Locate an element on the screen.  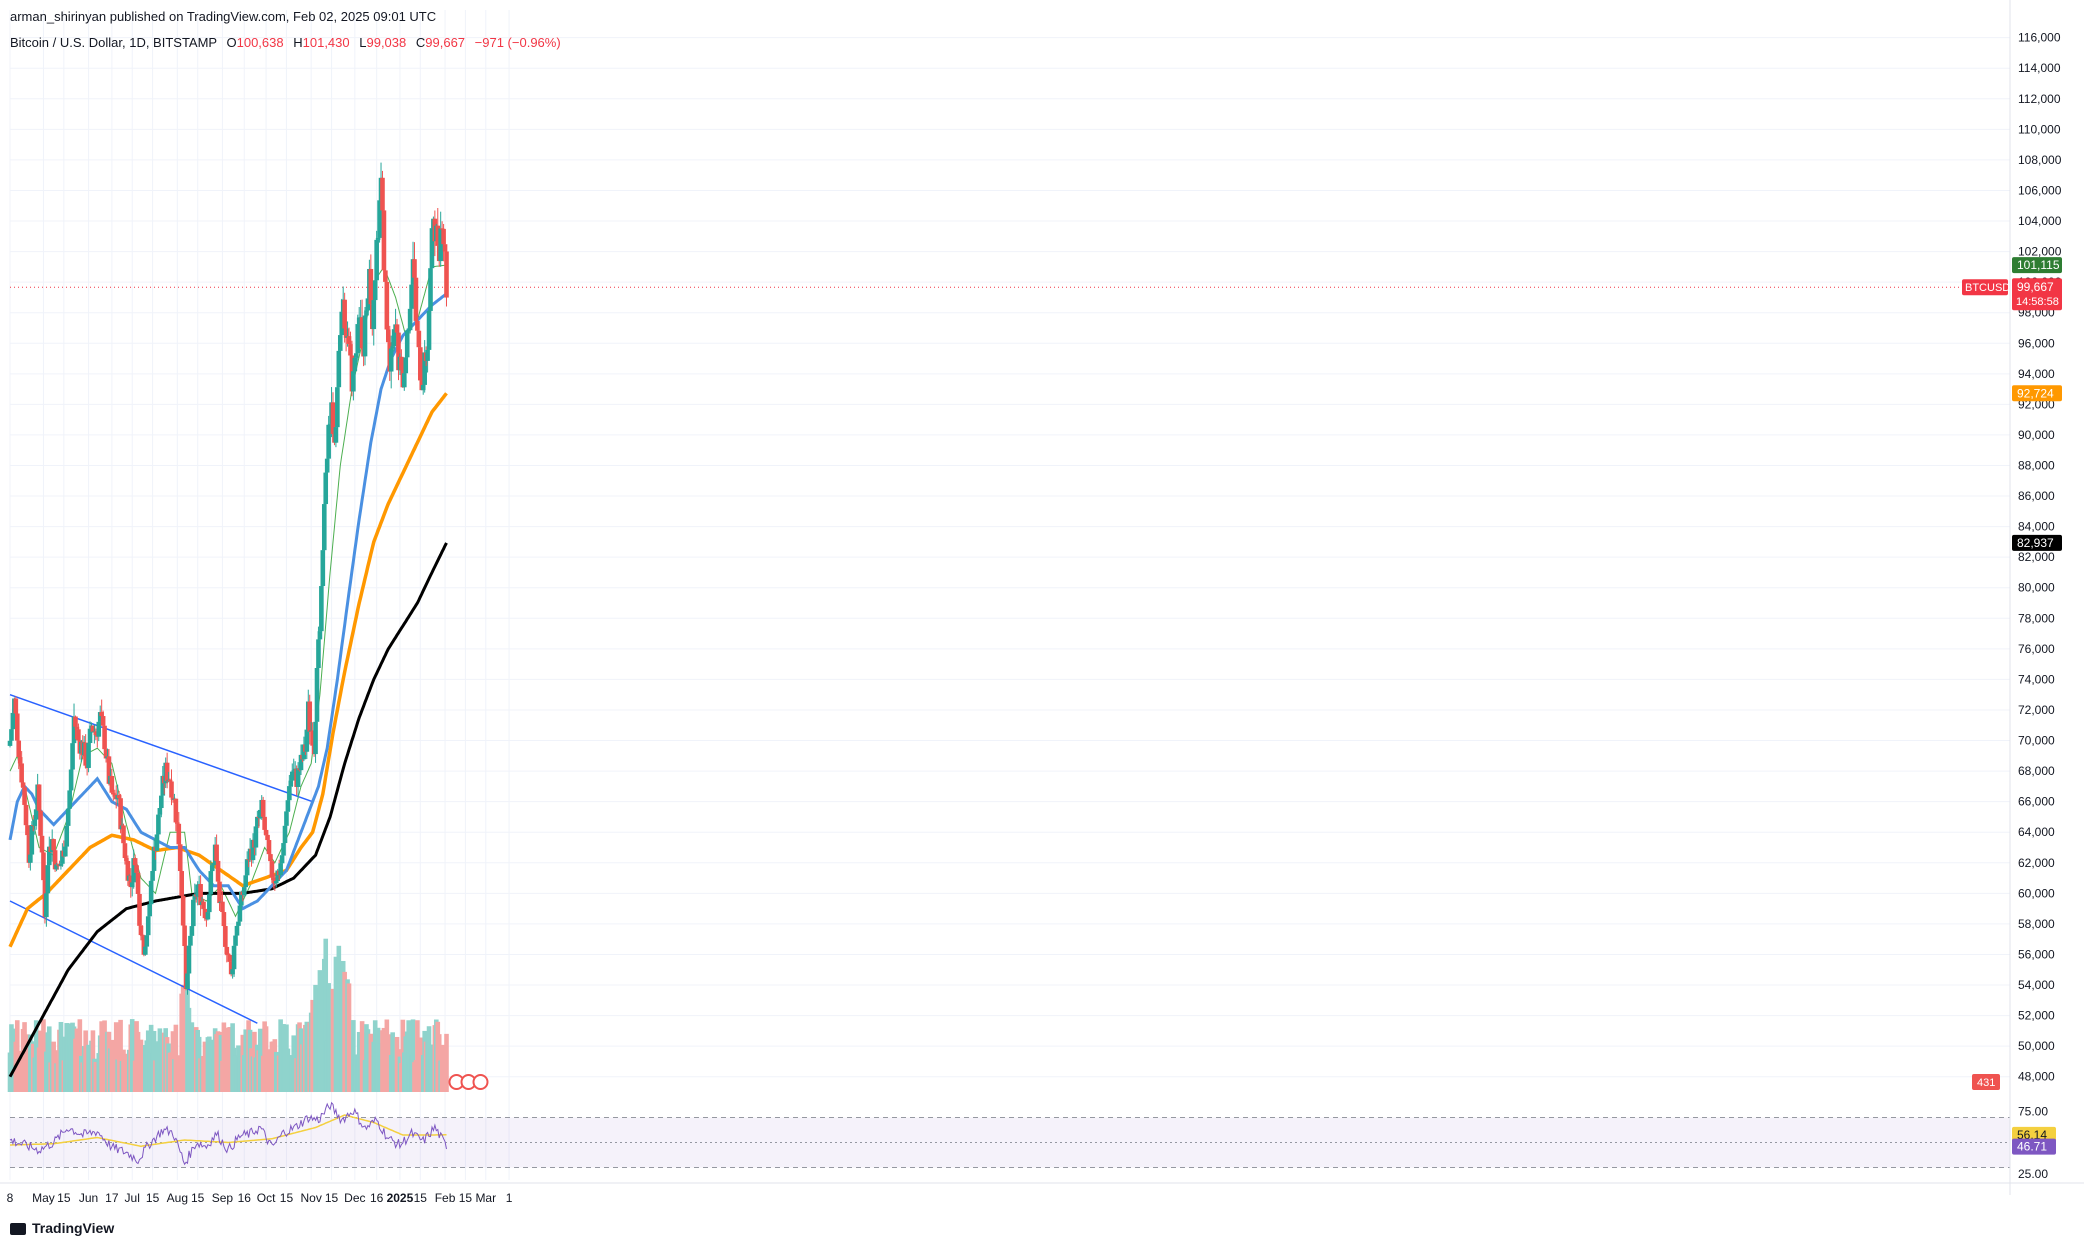
time-tick-label: Oct is located at coordinates (266, 1198).